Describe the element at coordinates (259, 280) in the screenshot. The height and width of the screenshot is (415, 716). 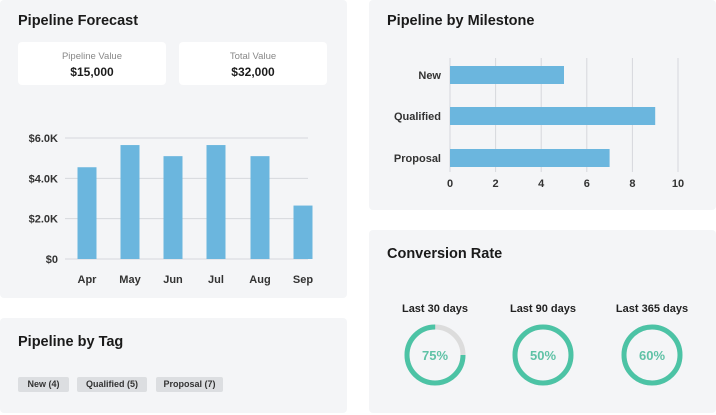
I see `x-tick-label: Aug` at that location.